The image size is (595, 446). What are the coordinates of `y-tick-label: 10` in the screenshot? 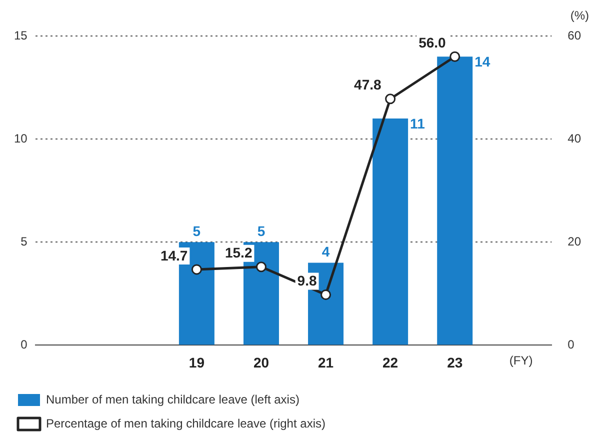 It's located at (21, 138).